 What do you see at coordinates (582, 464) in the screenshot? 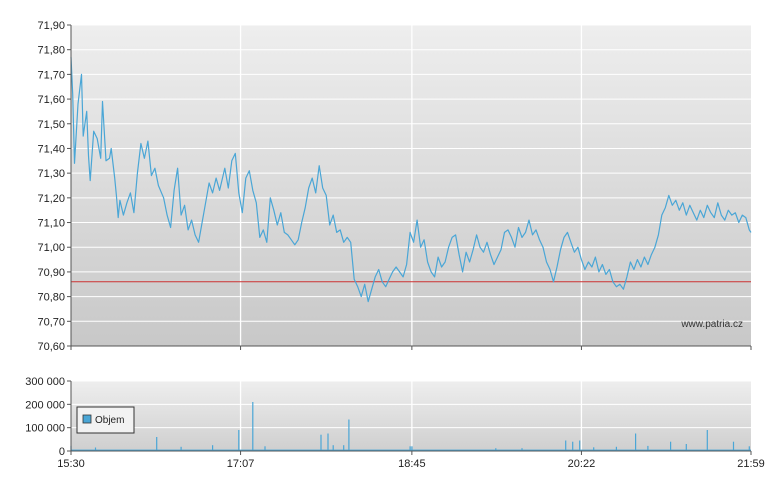
I see `x-tick-label: 20:22` at bounding box center [582, 464].